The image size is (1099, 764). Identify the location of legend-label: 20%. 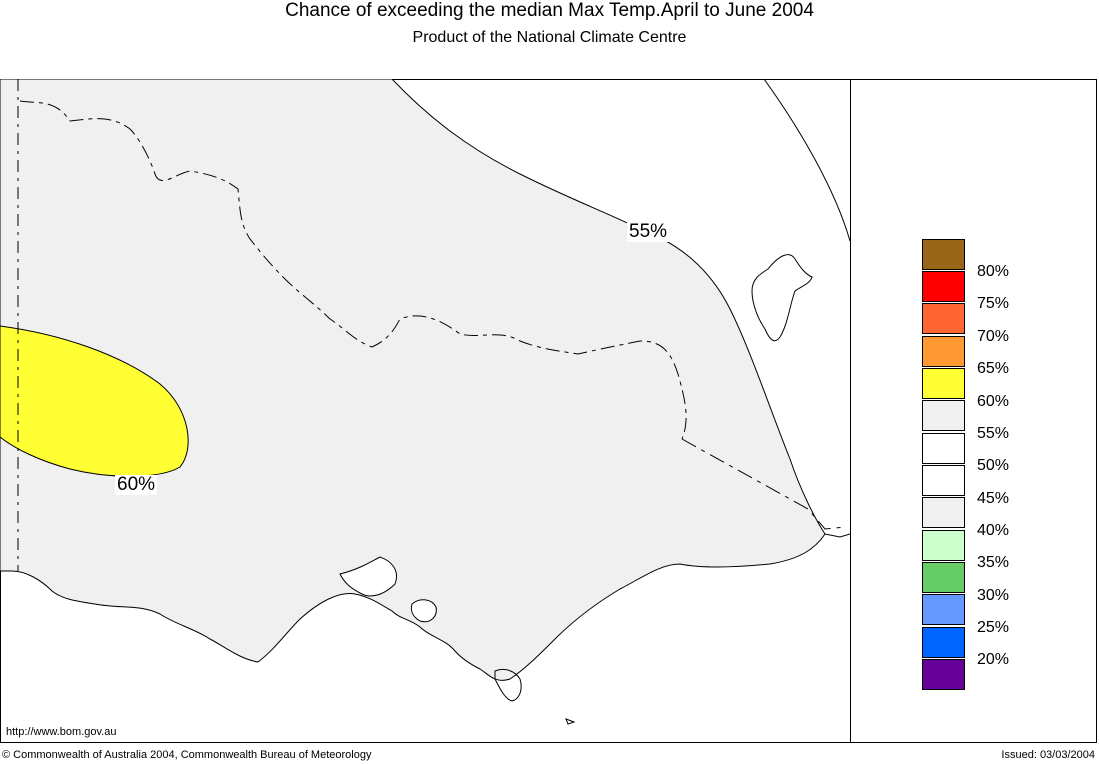
(993, 659).